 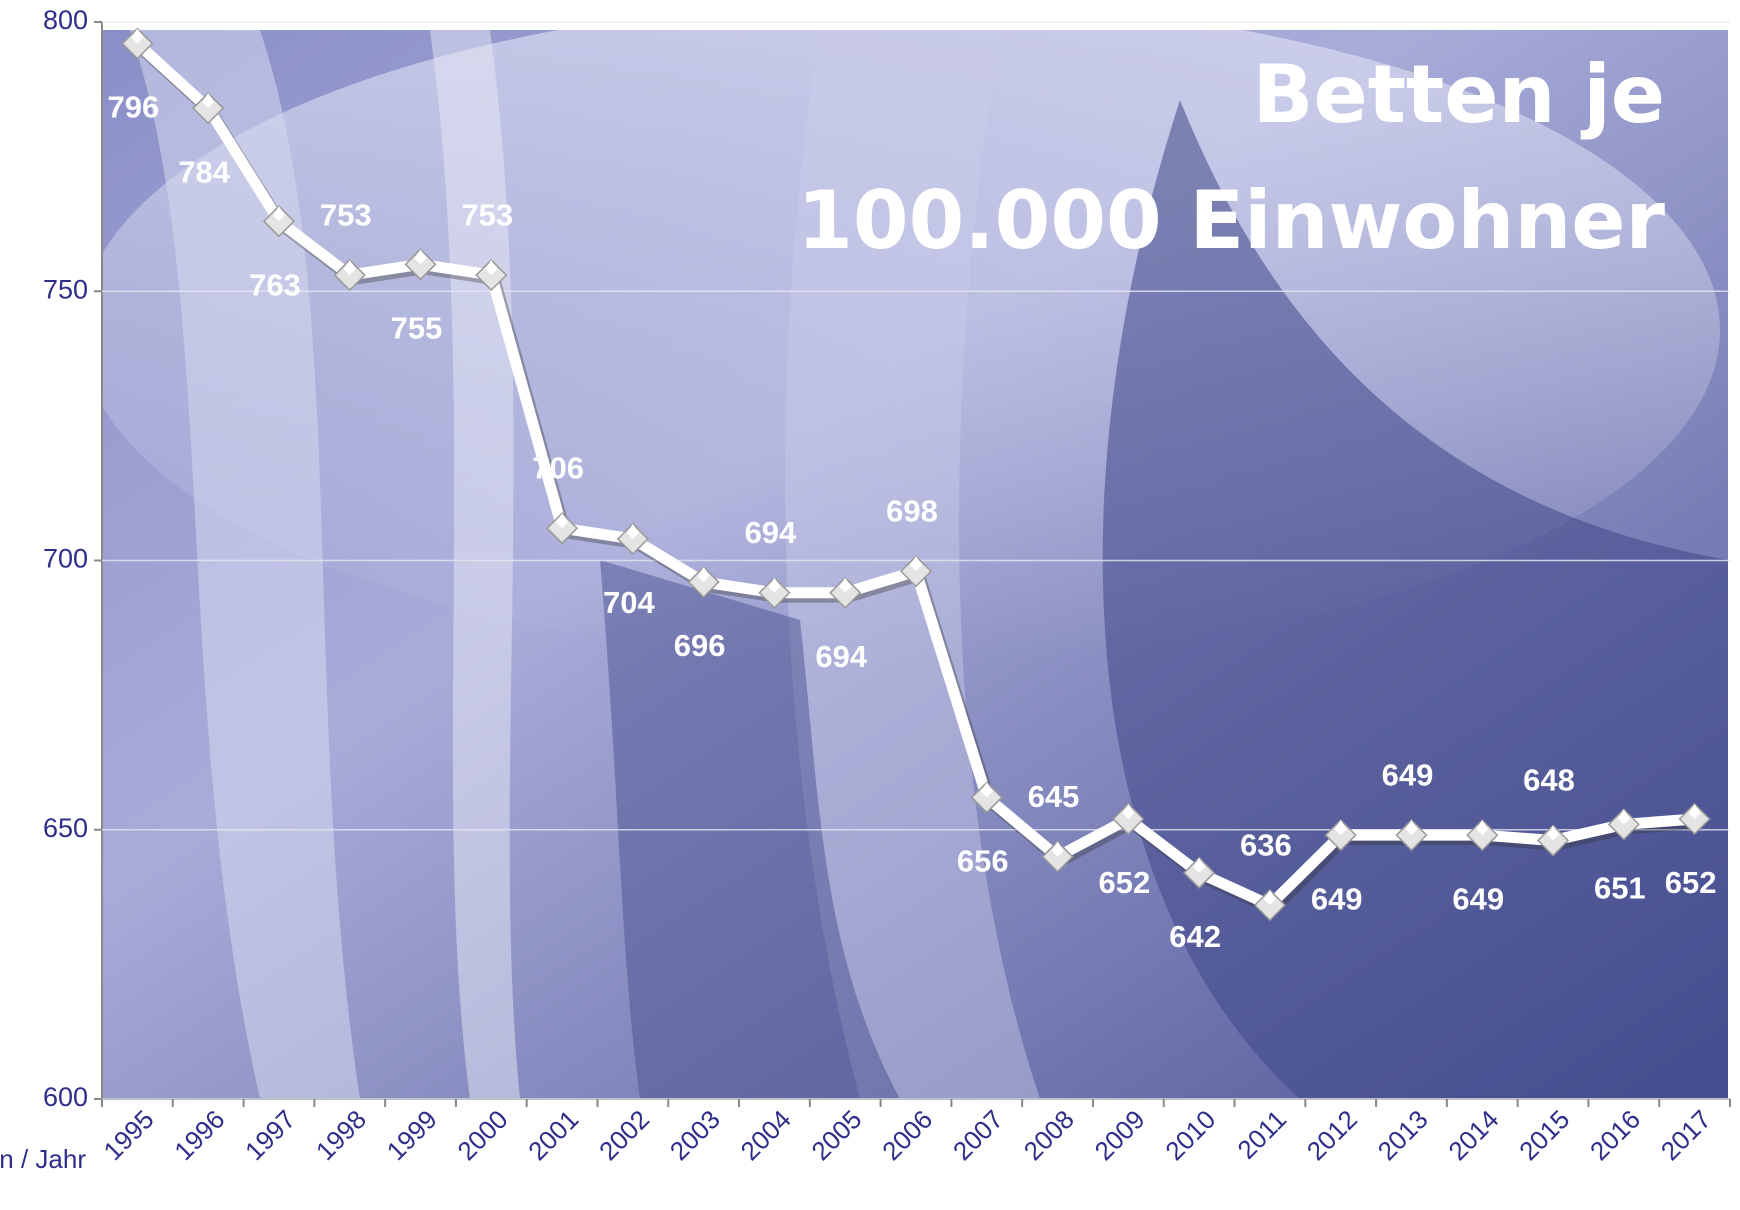 I want to click on x-tick-label: 2005, so click(x=836, y=1135).